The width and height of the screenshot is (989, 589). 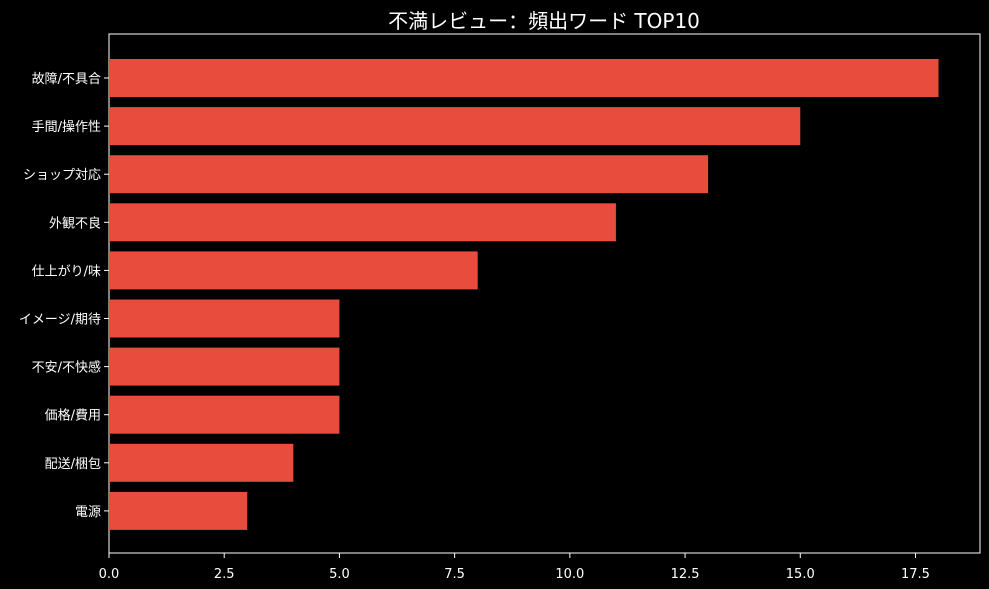 I want to click on category-label: 手間/操作性, so click(x=66, y=127).